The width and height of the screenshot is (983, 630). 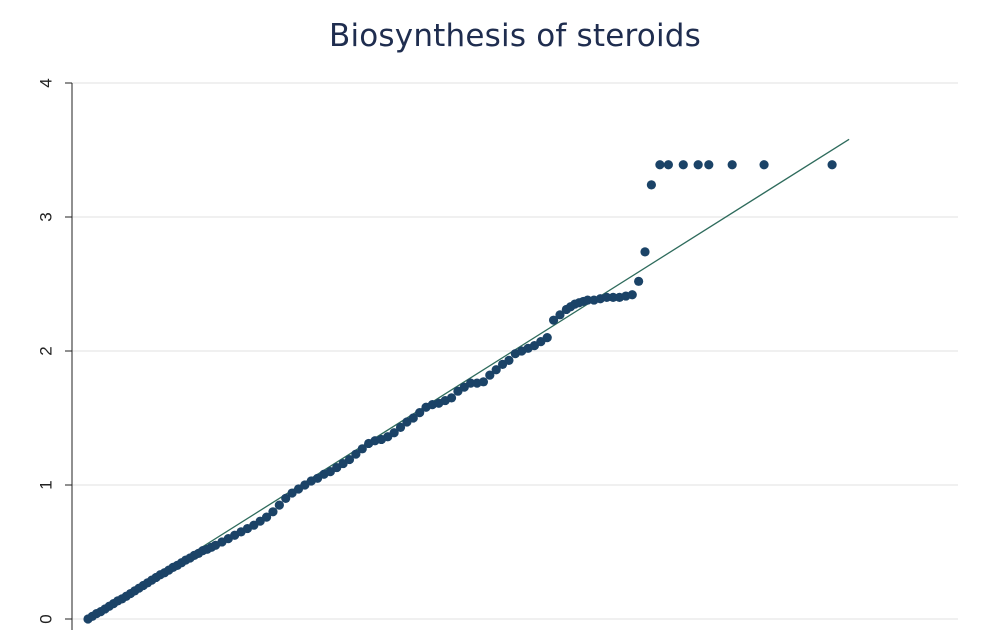 I want to click on tick-label-y-4: 4, so click(x=46, y=82).